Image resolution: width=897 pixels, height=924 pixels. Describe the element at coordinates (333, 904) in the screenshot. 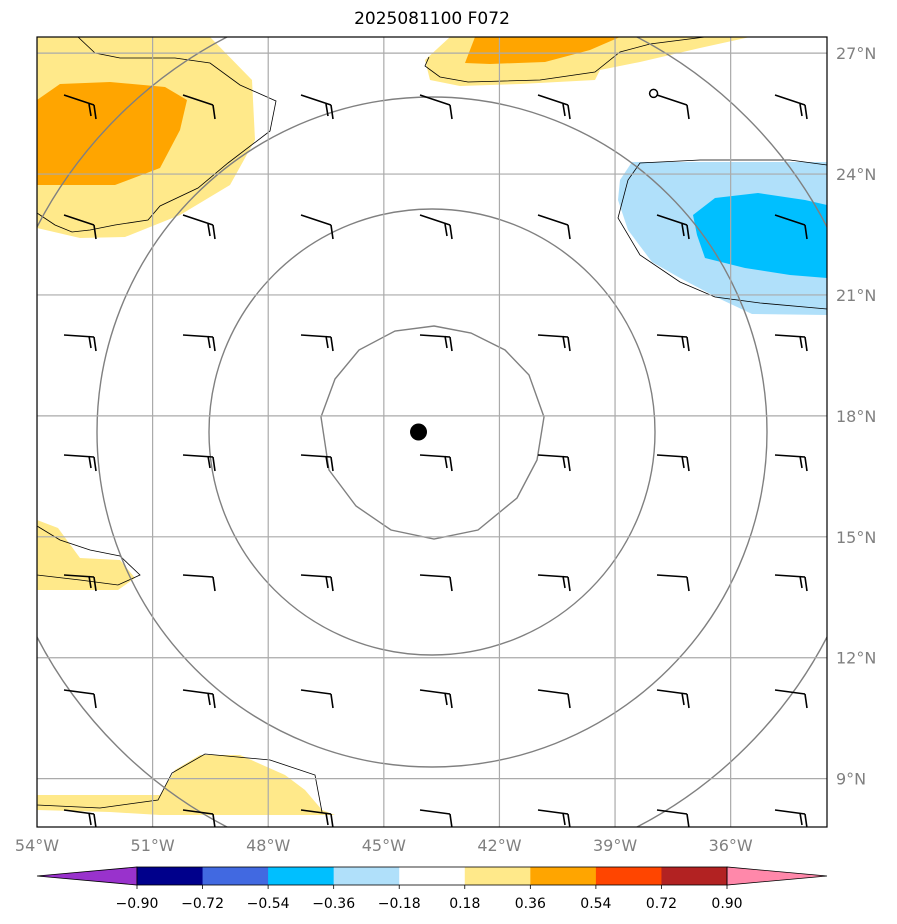

I see `colorbar-tick-label: −0.36` at that location.